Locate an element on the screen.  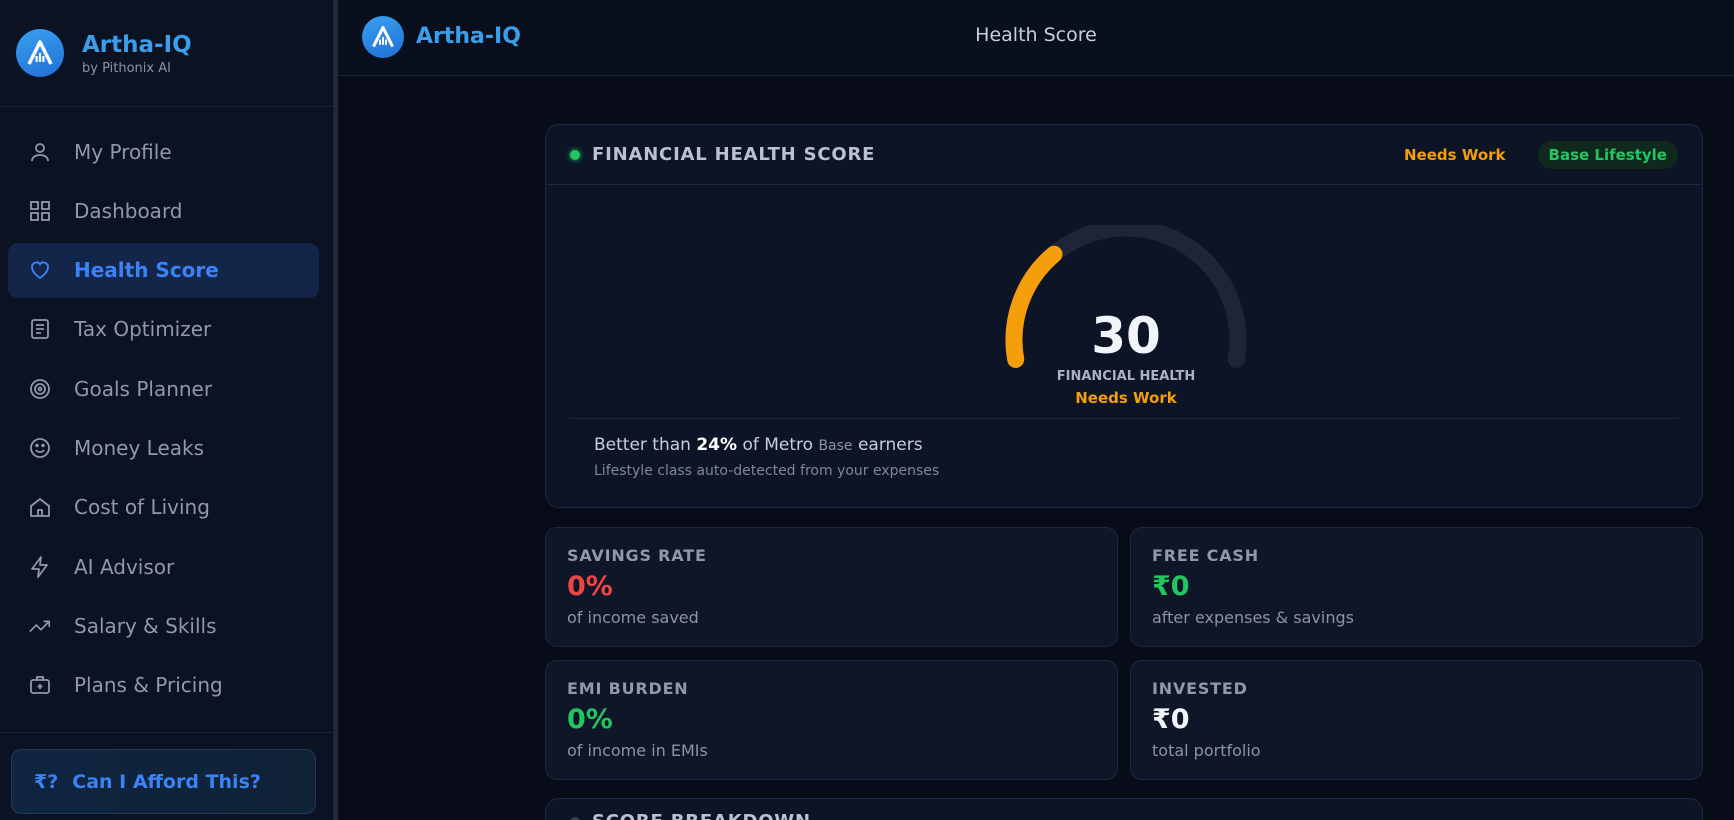
heart-icon is located at coordinates (40, 270).